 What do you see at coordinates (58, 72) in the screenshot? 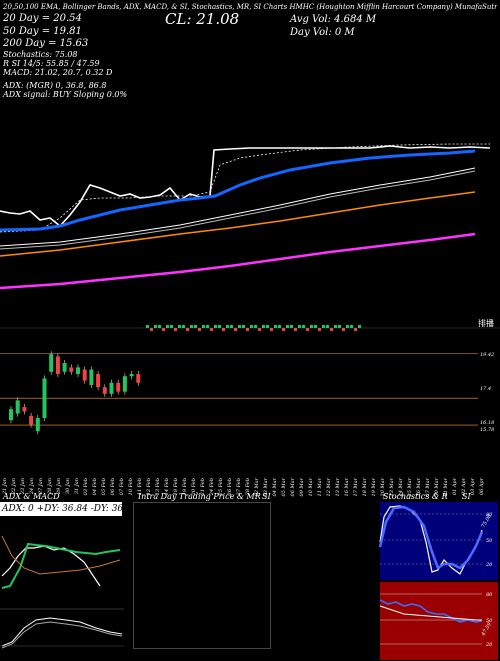
I see `macd-label: MACD: 21.02, 20.7, 0.32 D` at bounding box center [58, 72].